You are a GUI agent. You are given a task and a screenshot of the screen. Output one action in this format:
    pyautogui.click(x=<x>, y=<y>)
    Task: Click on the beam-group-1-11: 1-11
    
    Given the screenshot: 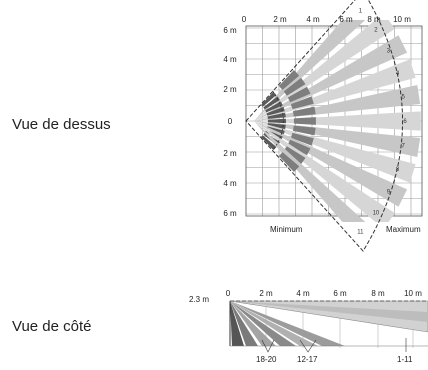 What is the action you would take?
    pyautogui.click(x=405, y=359)
    